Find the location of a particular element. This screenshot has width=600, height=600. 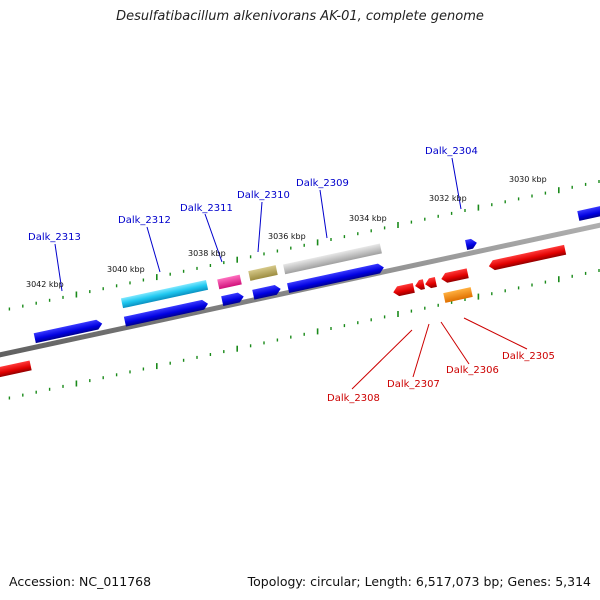

gene-unlabeled-2-arrow is located at coordinates (233, 299).